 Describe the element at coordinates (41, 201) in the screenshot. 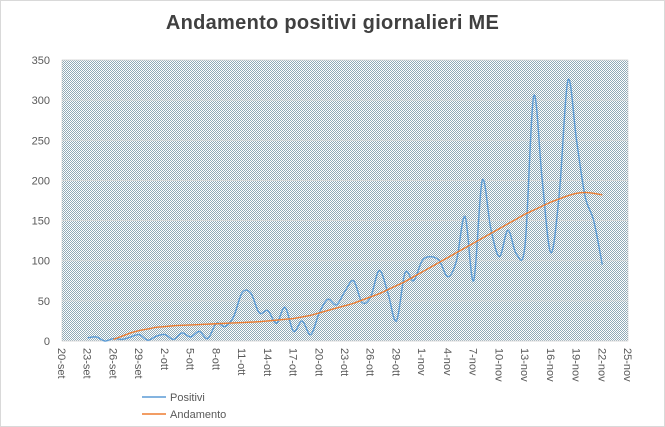

I see `y-axis-tick-labels: 0 50 100 150 200 250 300 350` at that location.